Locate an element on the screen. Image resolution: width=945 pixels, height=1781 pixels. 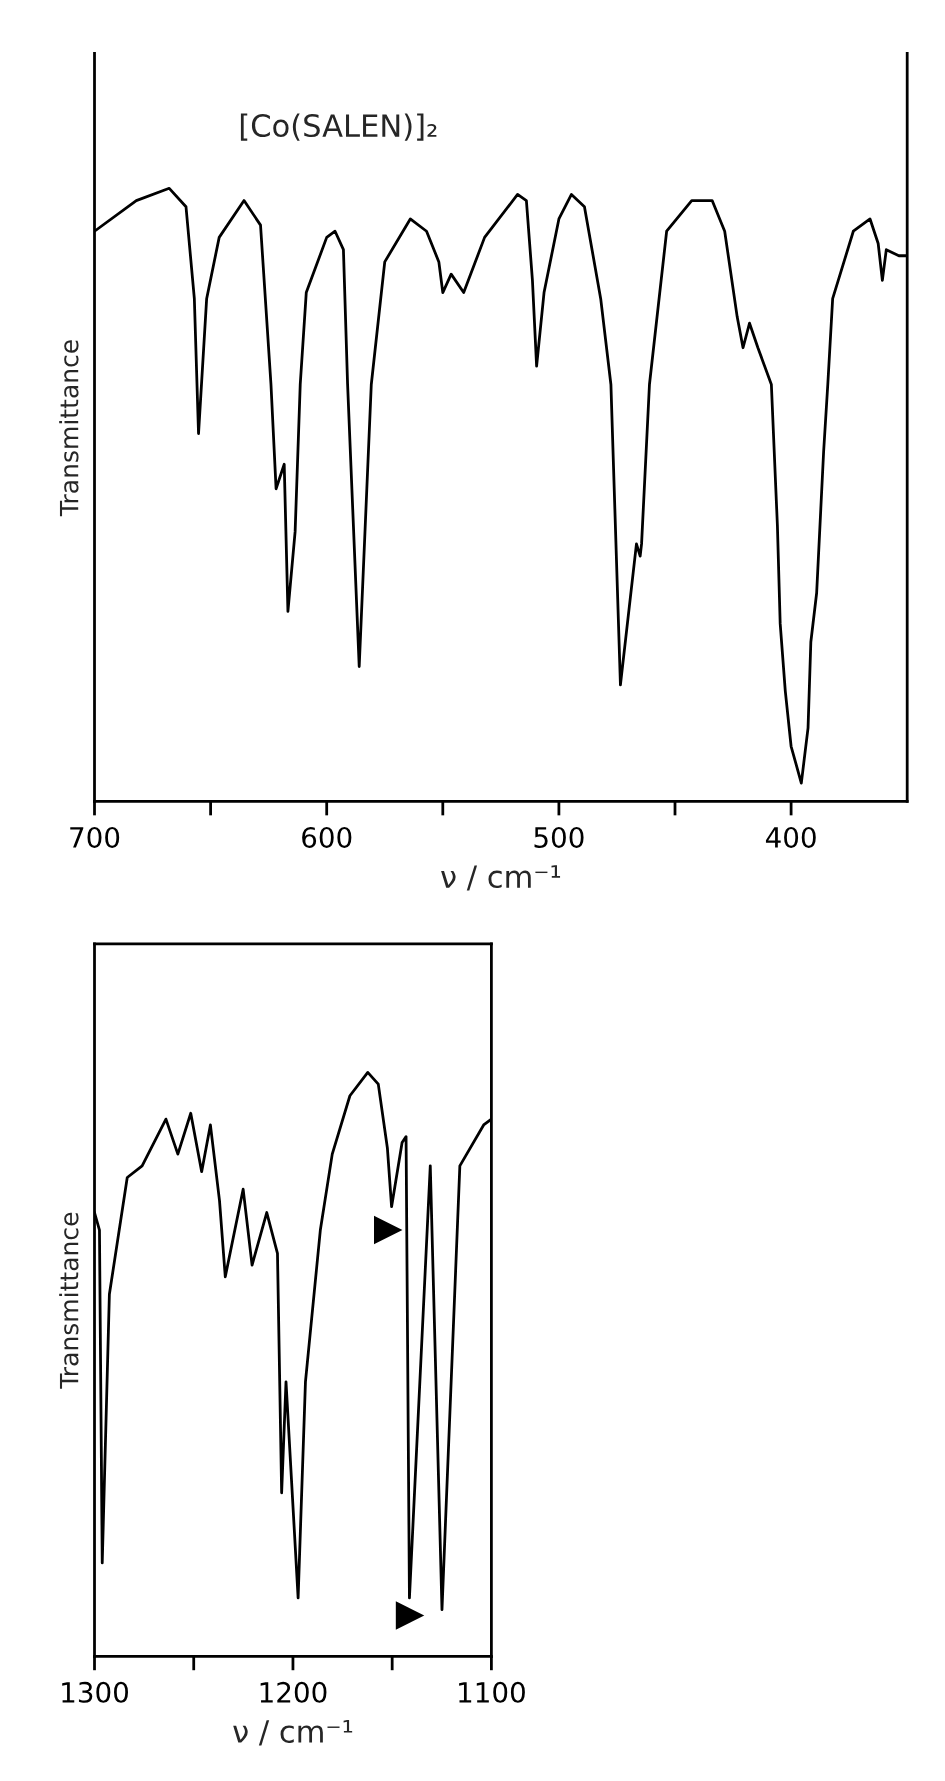
x-tick-label: 400 is located at coordinates (790, 837).